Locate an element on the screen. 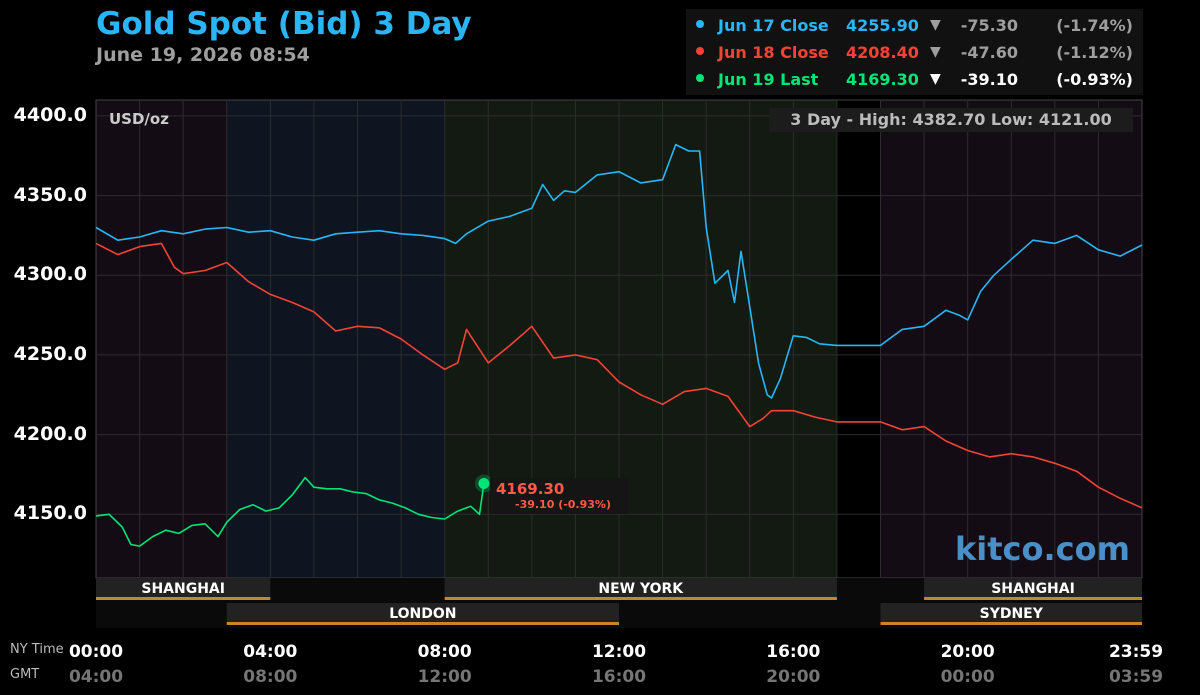 The image size is (1200, 695). bg-asia-early is located at coordinates (161, 339).